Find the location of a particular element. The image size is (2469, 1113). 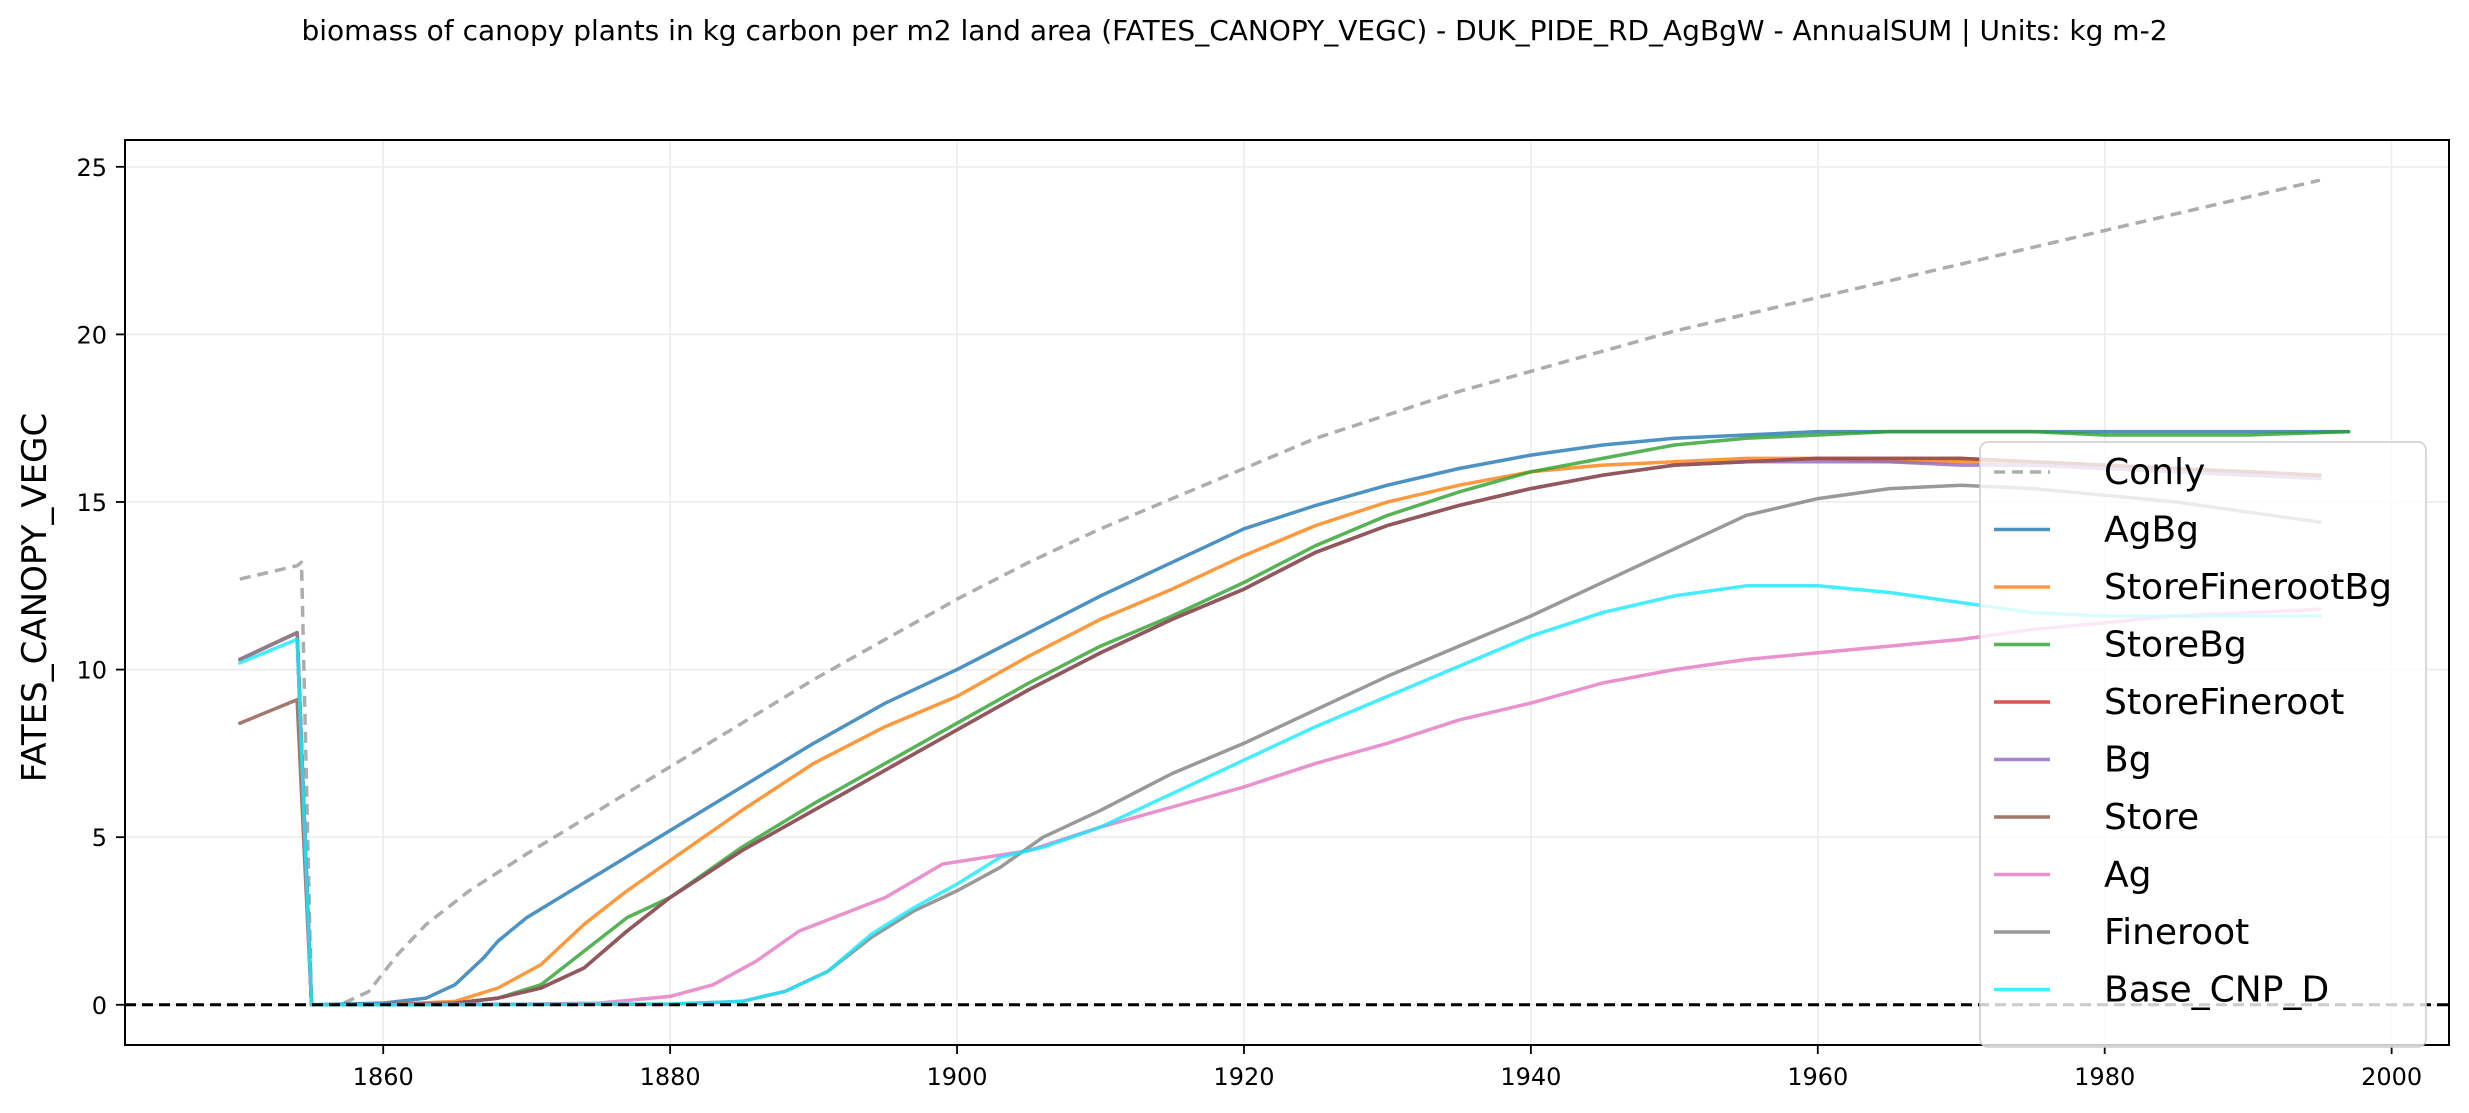

legend-label: Bg is located at coordinates (2128, 760).